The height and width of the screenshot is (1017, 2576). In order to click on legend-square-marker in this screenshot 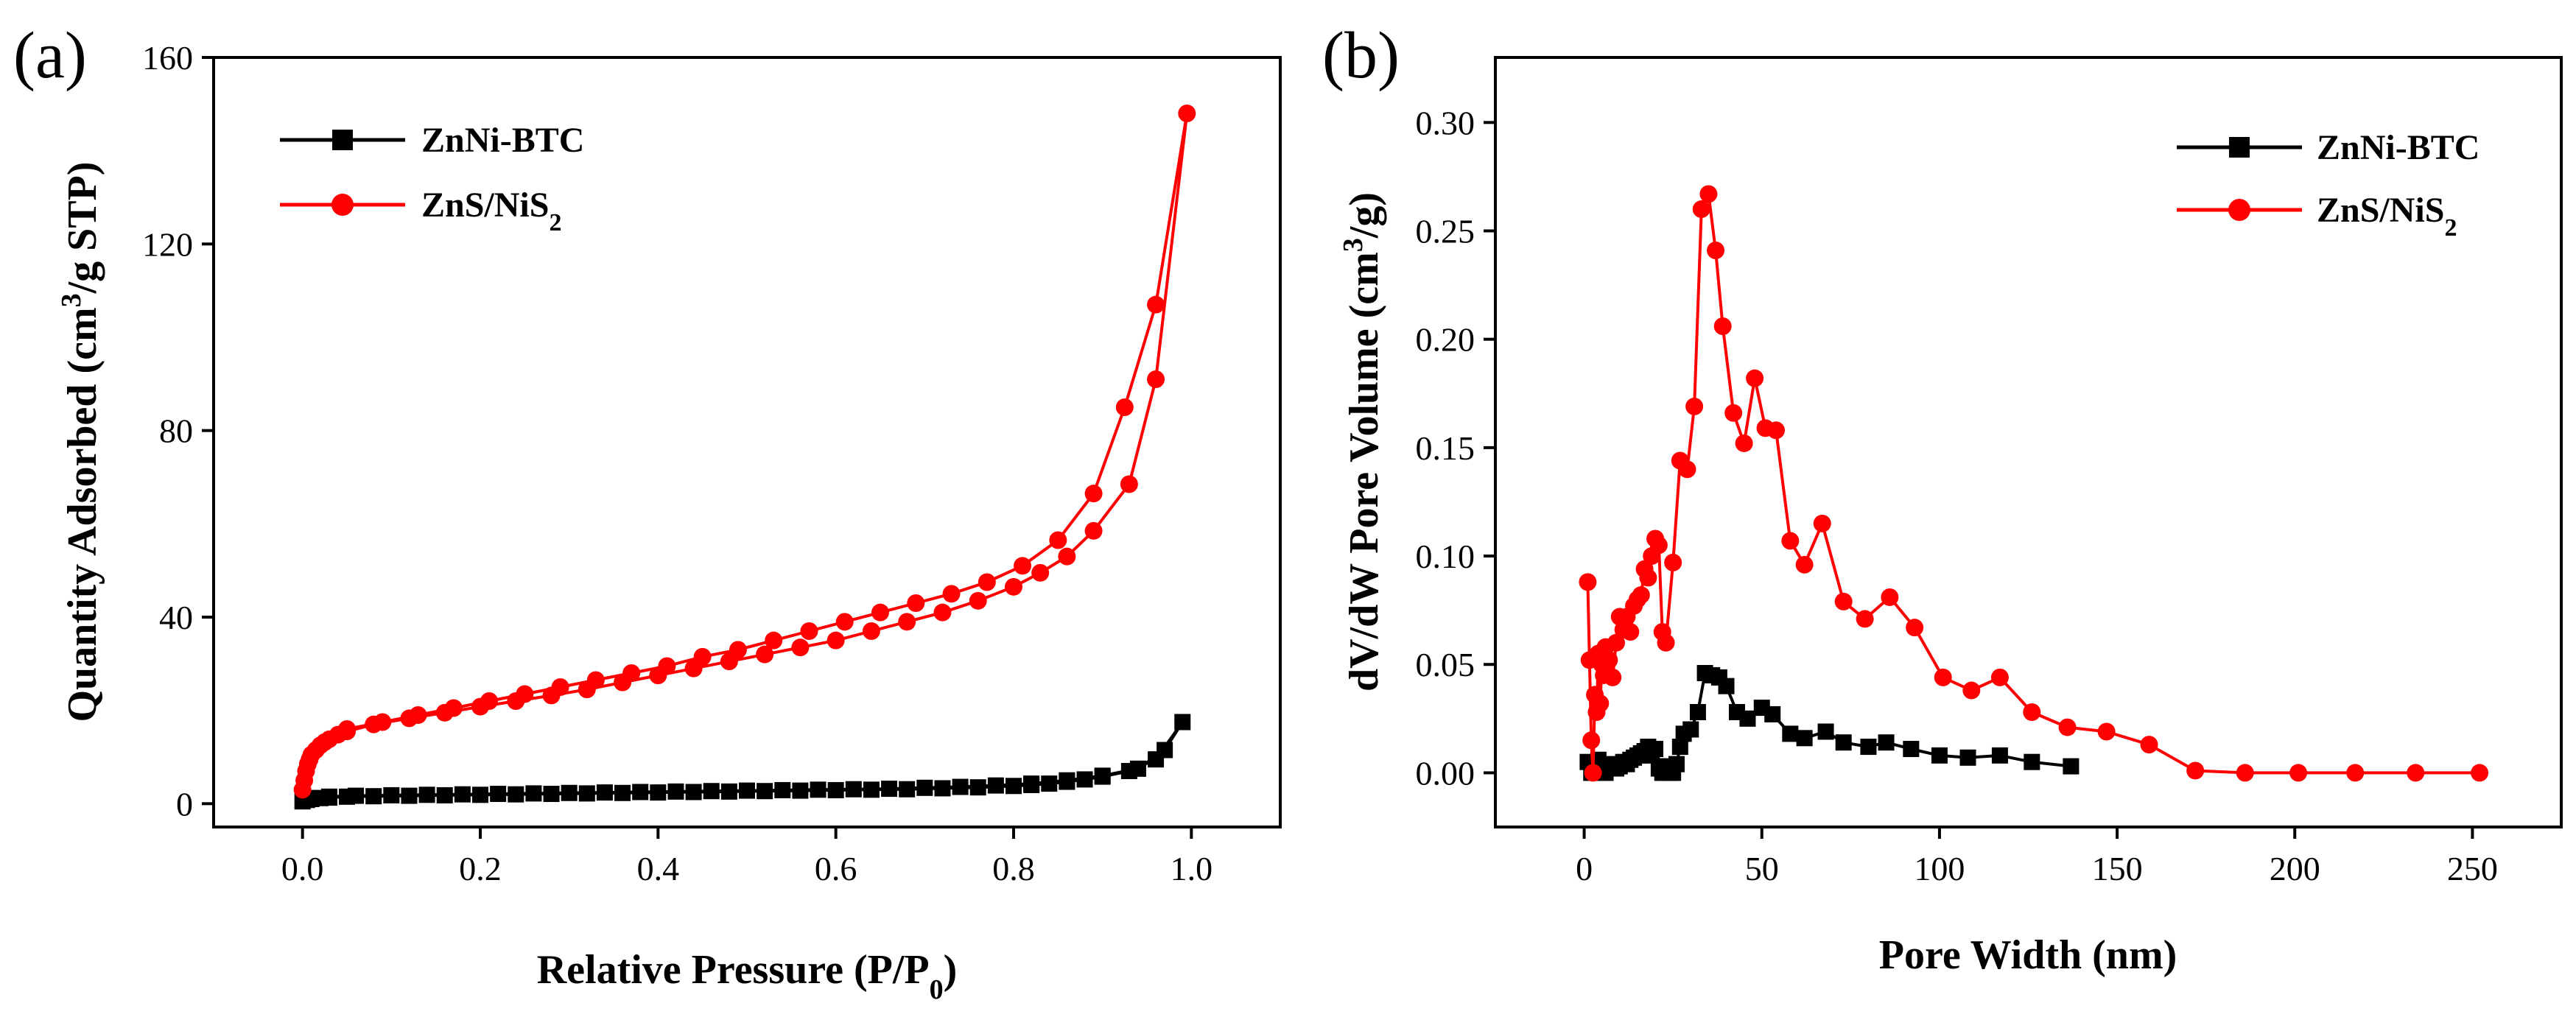, I will do `click(342, 140)`.